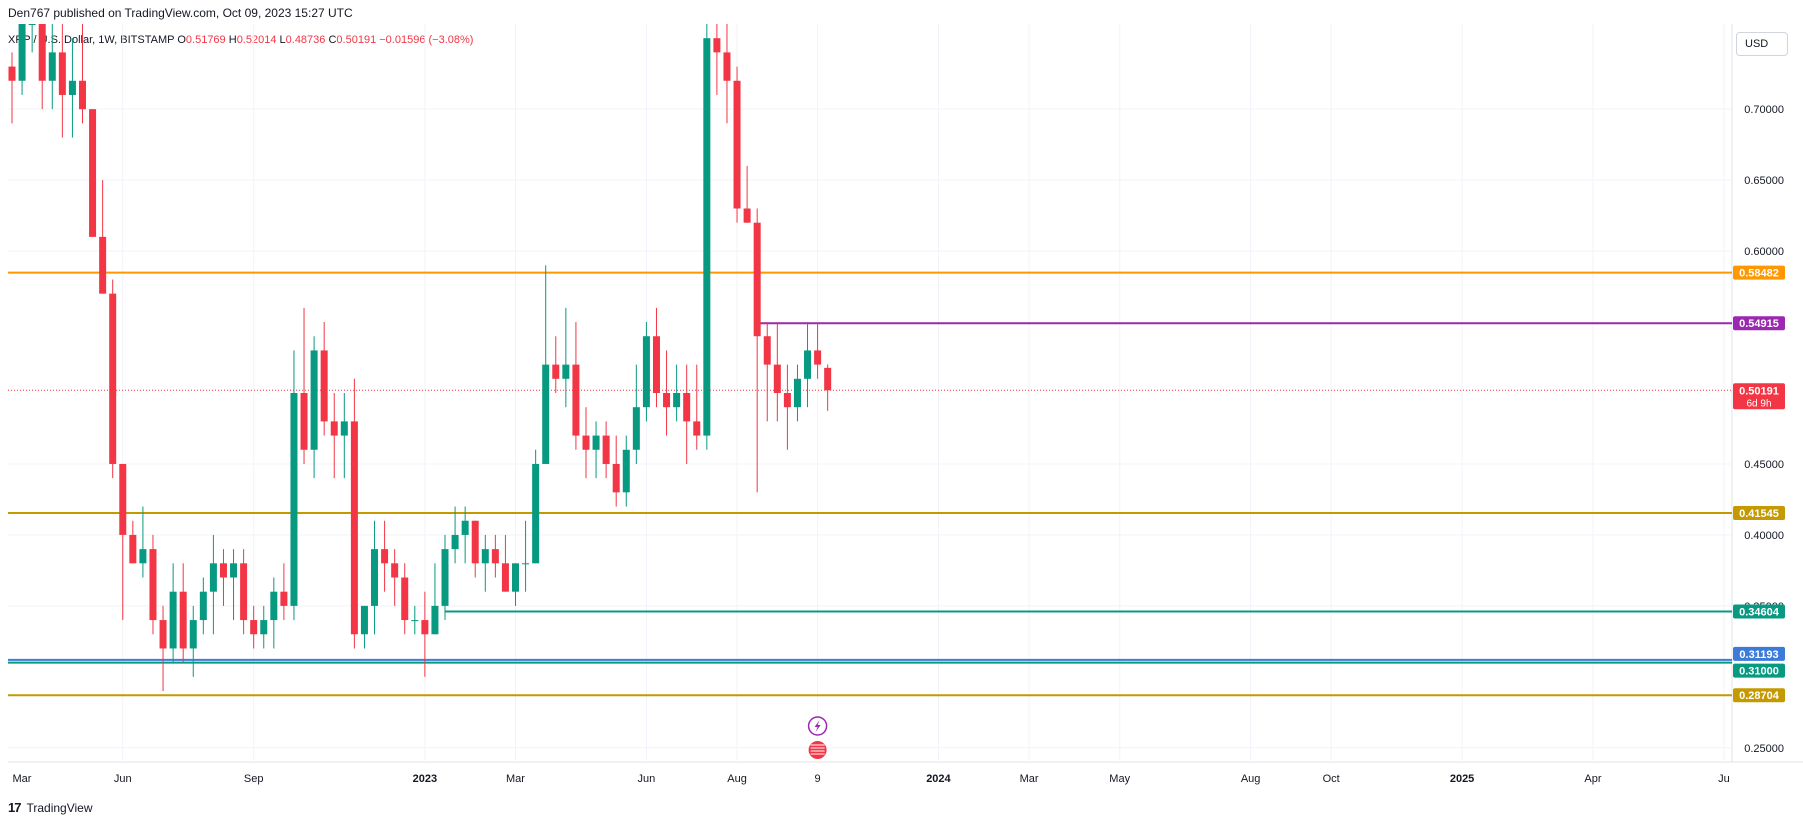  I want to click on x-tick-label: Ju, so click(1724, 779).